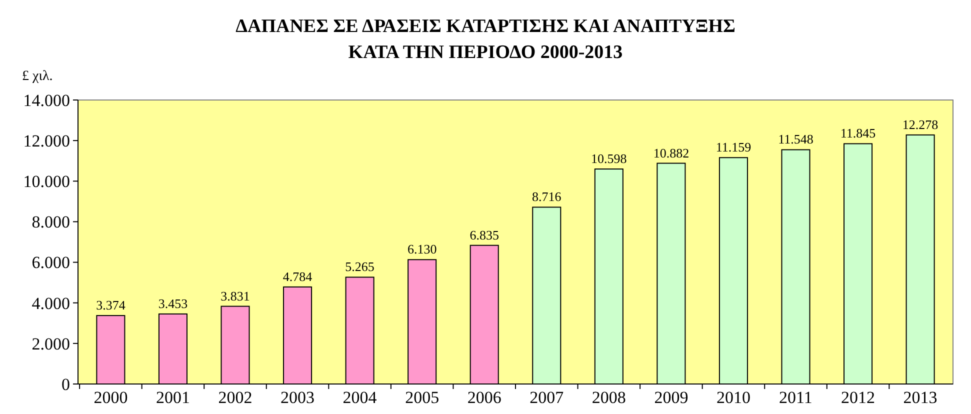 This screenshot has height=414, width=971. Describe the element at coordinates (51, 262) in the screenshot. I see `y-tick-label: 6.000` at that location.